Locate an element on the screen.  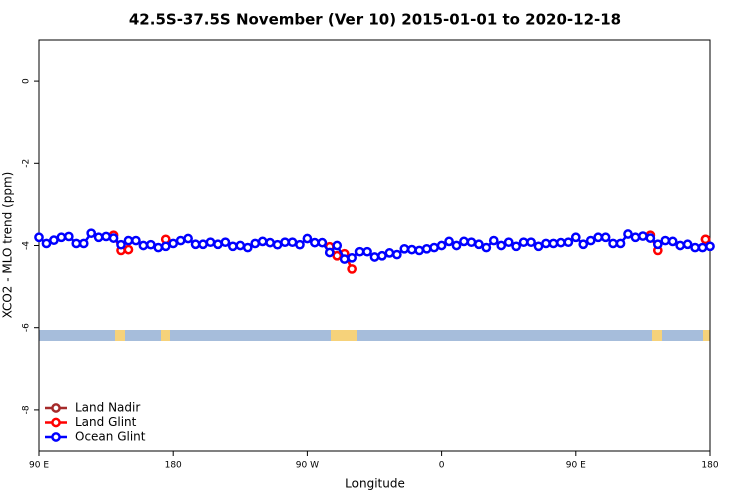
y-tick-label: -4 is located at coordinates (27, 245).